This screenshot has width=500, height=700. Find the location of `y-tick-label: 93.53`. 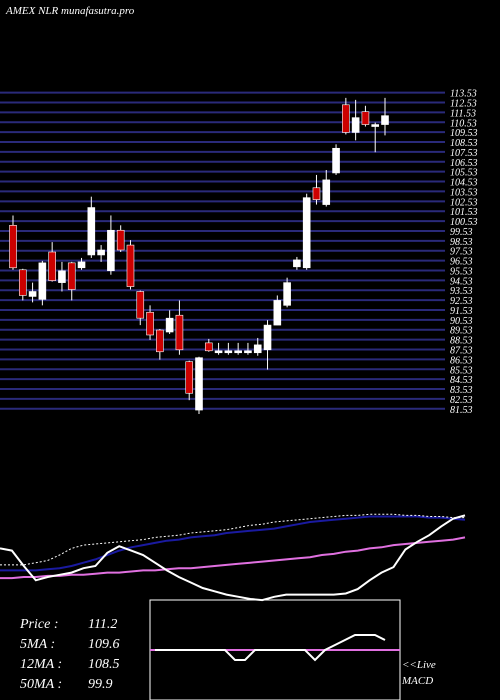

y-tick-label: 93.53 is located at coordinates (461, 291).